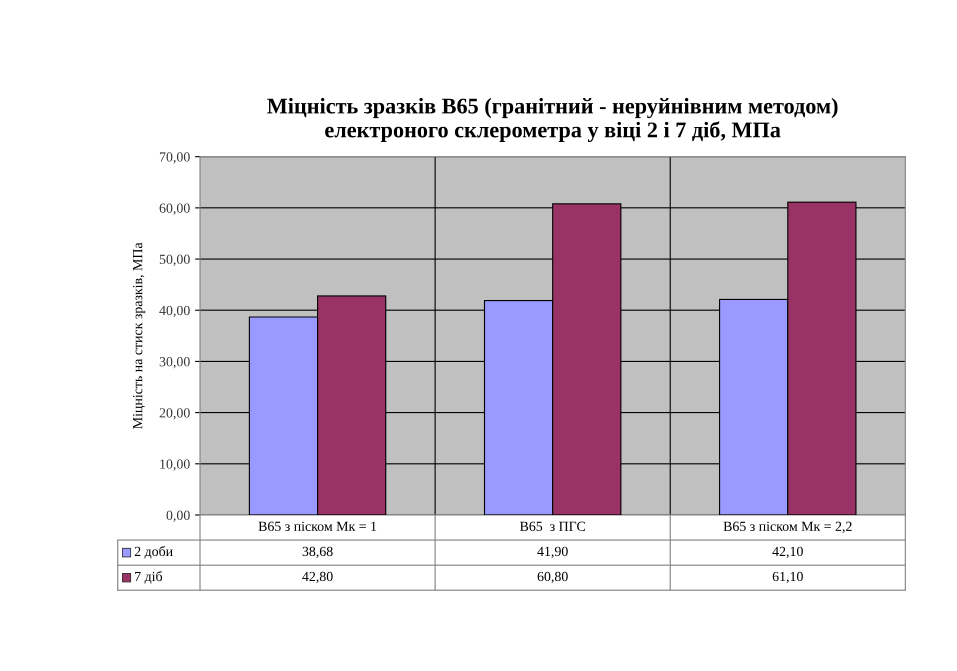 This screenshot has width=957, height=671. Describe the element at coordinates (317, 578) in the screenshot. I see `data-label: 42,80` at that location.